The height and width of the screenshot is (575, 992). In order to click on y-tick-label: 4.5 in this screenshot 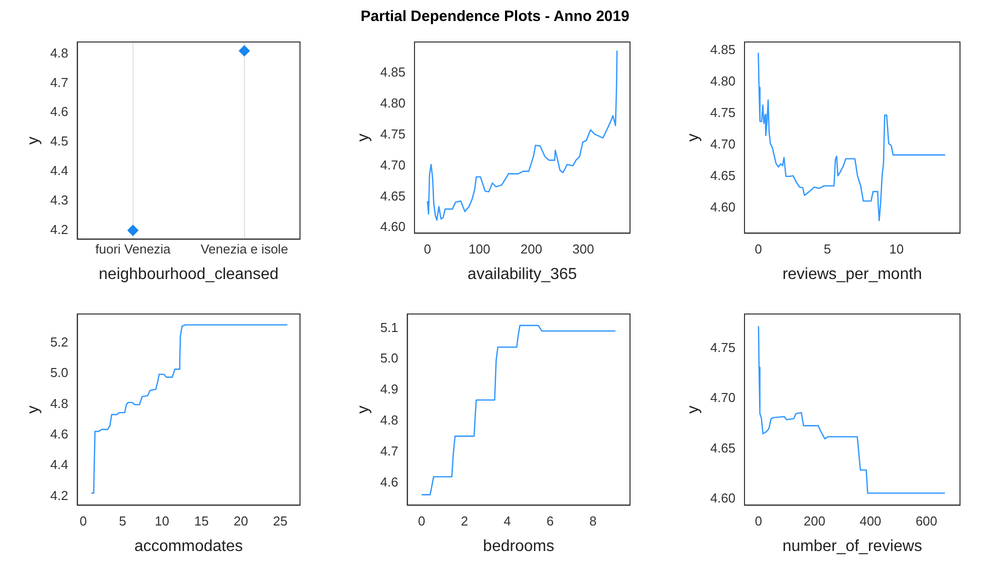, I will do `click(59, 141)`.